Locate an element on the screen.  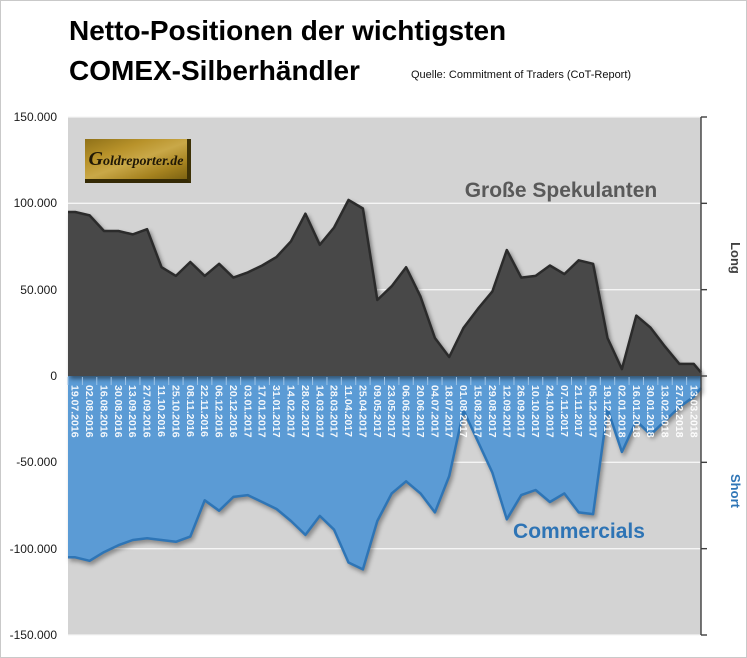
x-axis-date-label: 13.03.2018 is located at coordinates (693, 411).